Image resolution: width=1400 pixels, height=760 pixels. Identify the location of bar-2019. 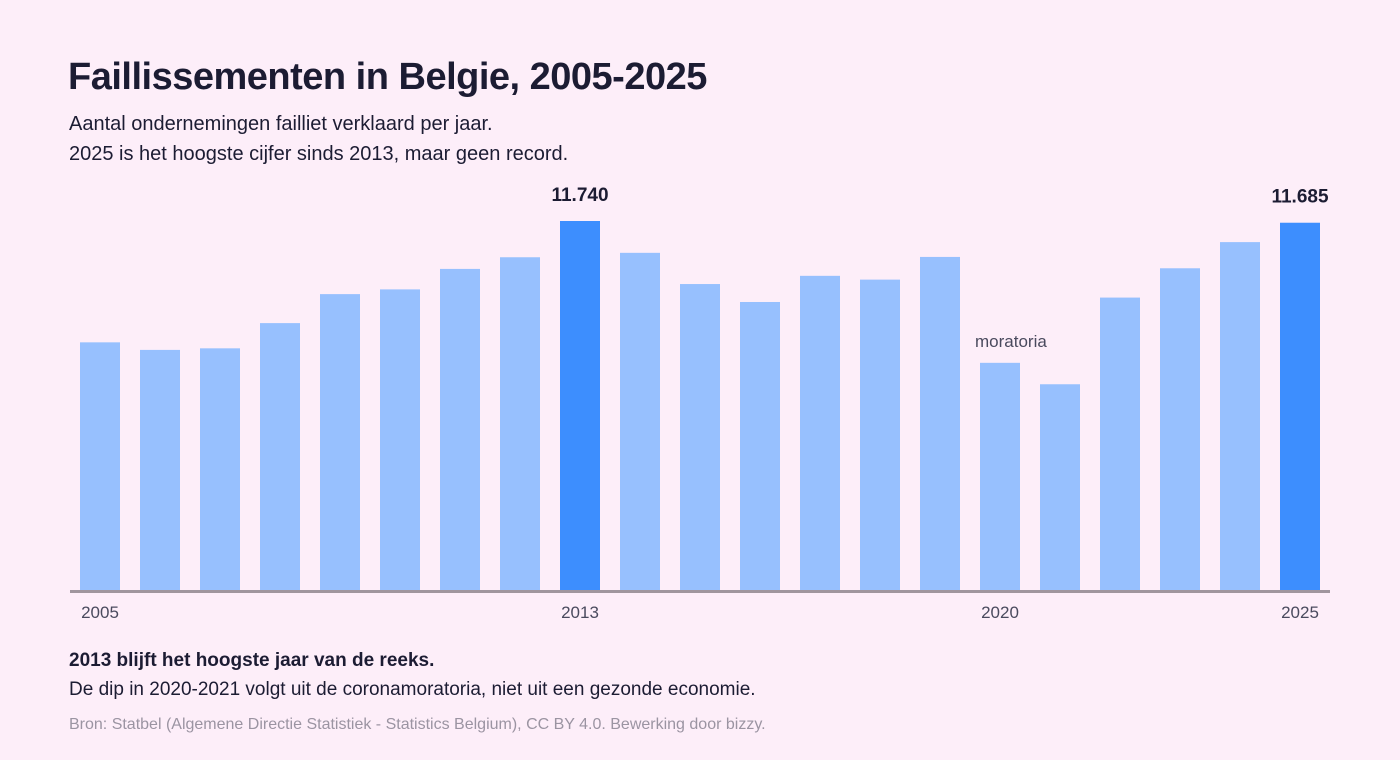
(940, 423).